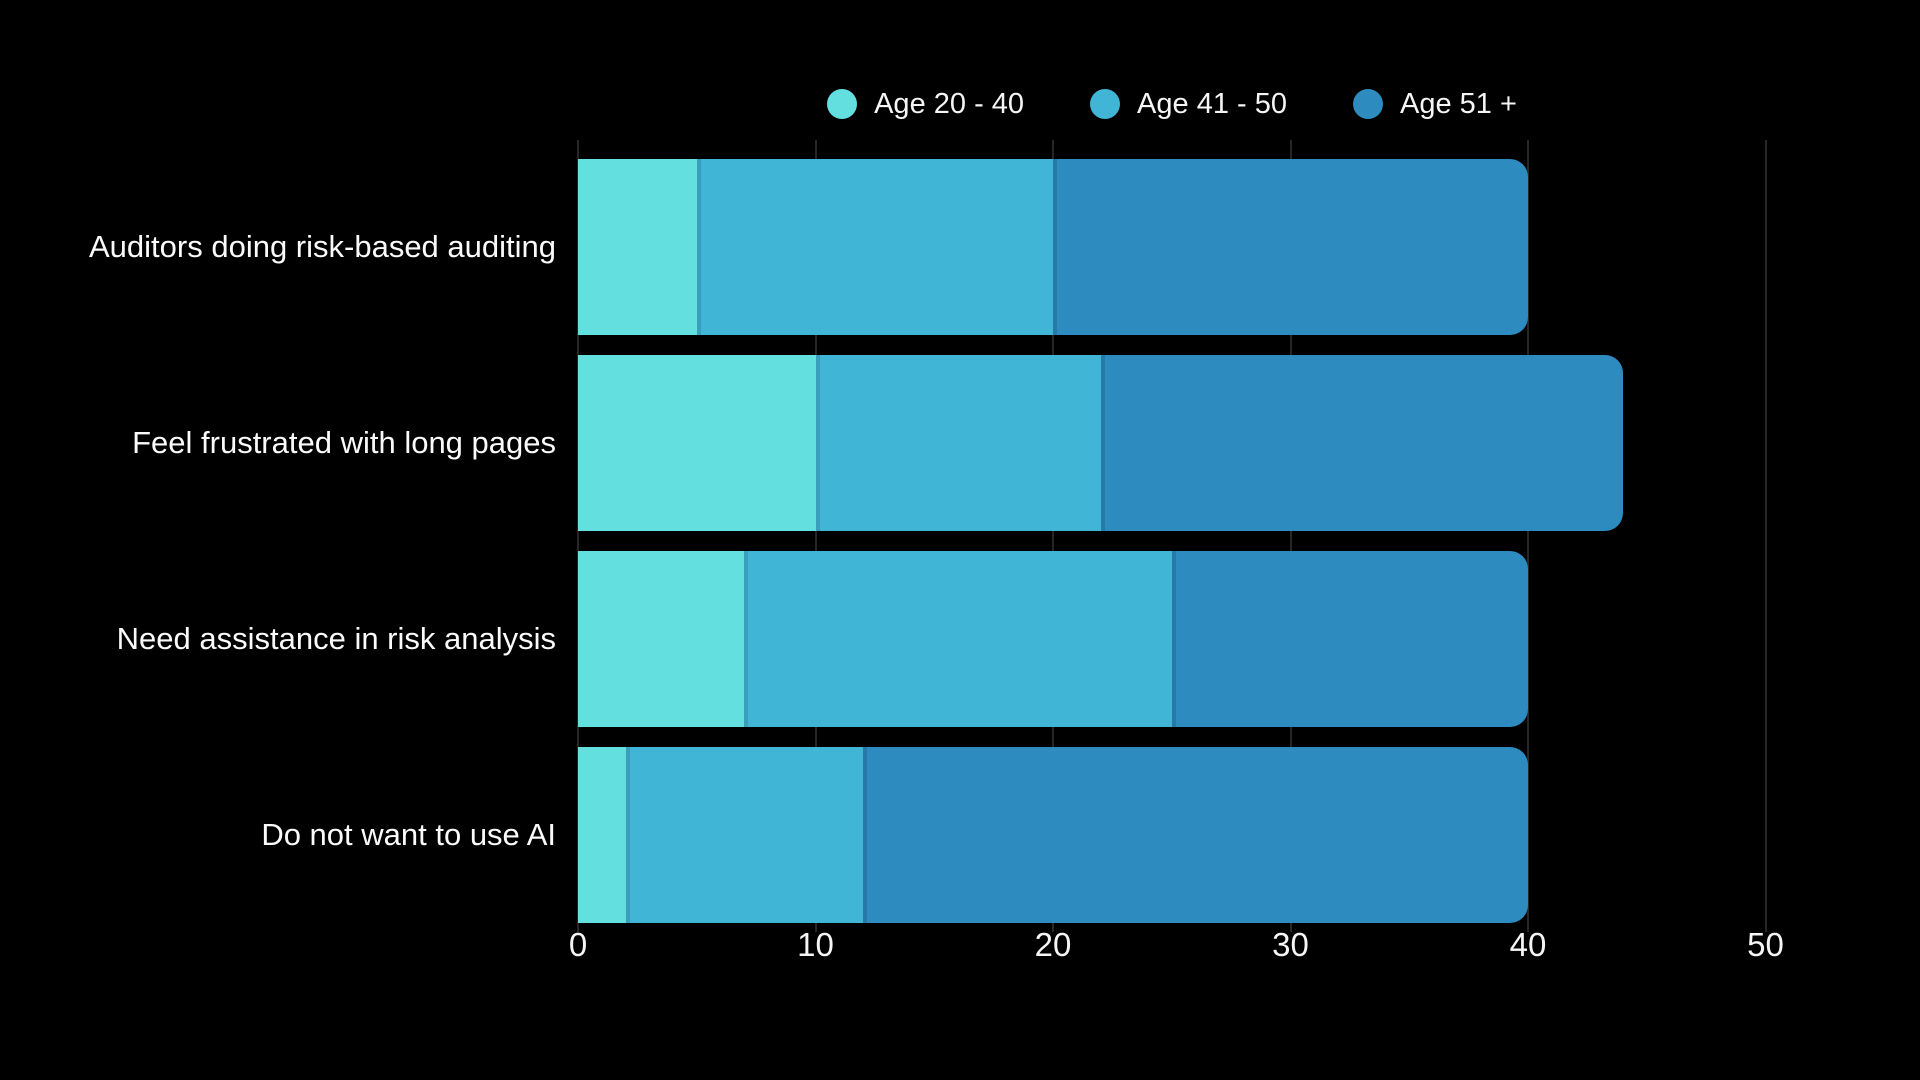  What do you see at coordinates (1528, 944) in the screenshot?
I see `x-axis-tick-label: 40` at bounding box center [1528, 944].